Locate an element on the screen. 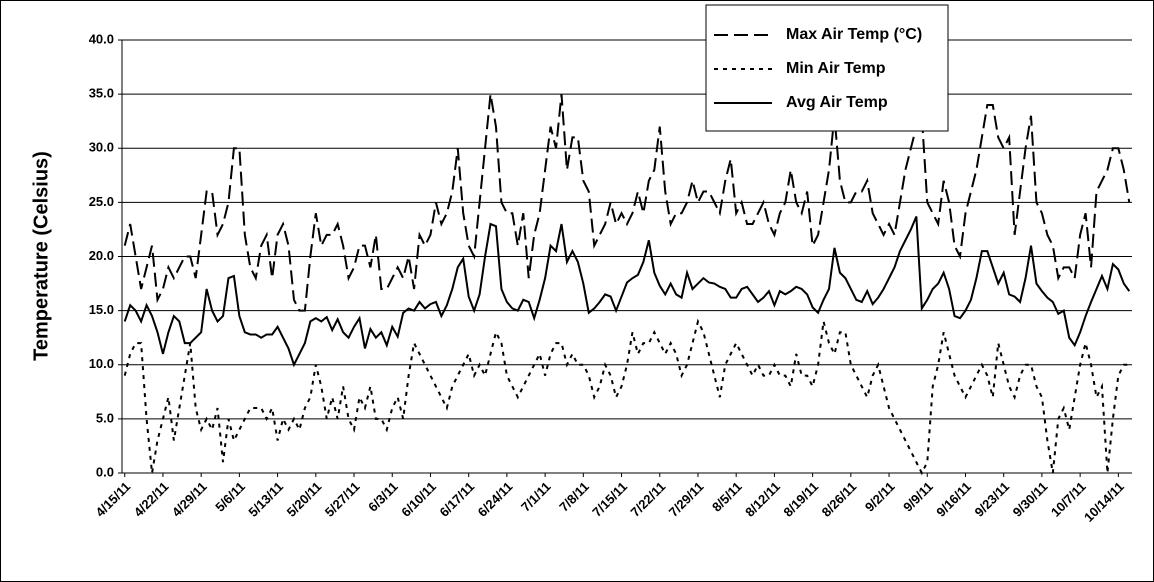 This screenshot has height=582, width=1154. y-tick-label: 30.0 is located at coordinates (101, 147).